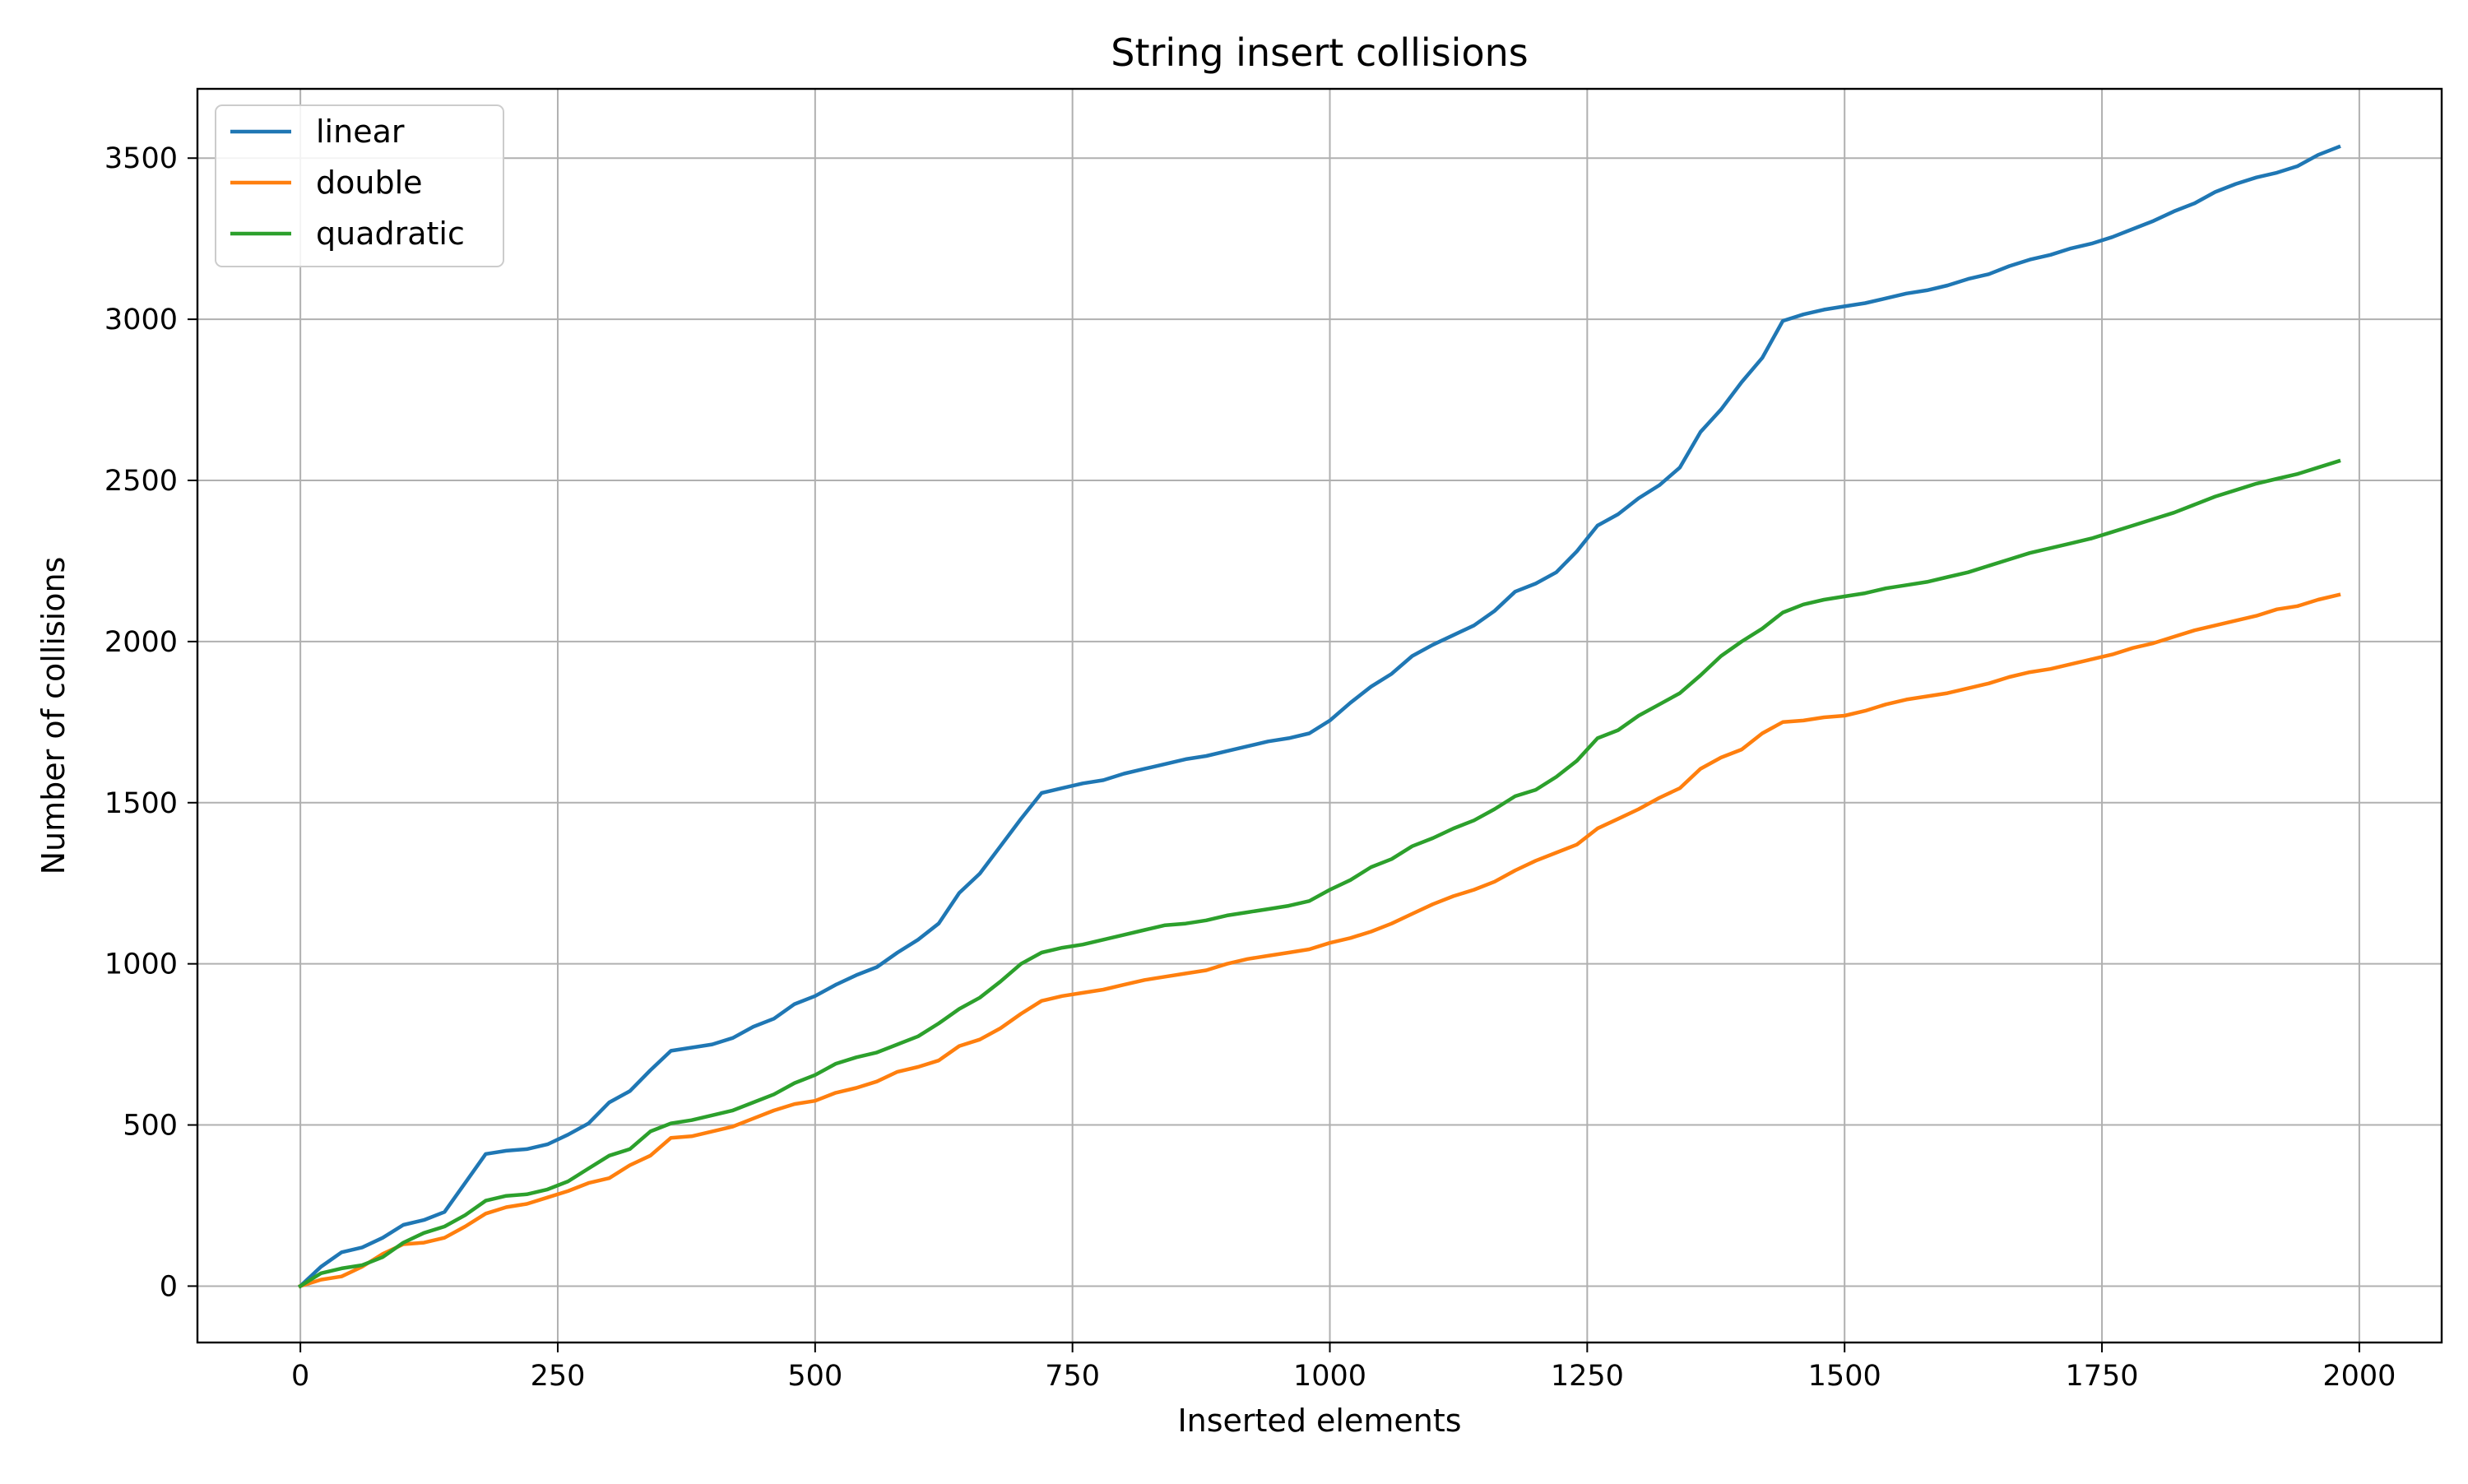  Describe the element at coordinates (1319, 1421) in the screenshot. I see `x-axis-label: Inserted elements` at that location.